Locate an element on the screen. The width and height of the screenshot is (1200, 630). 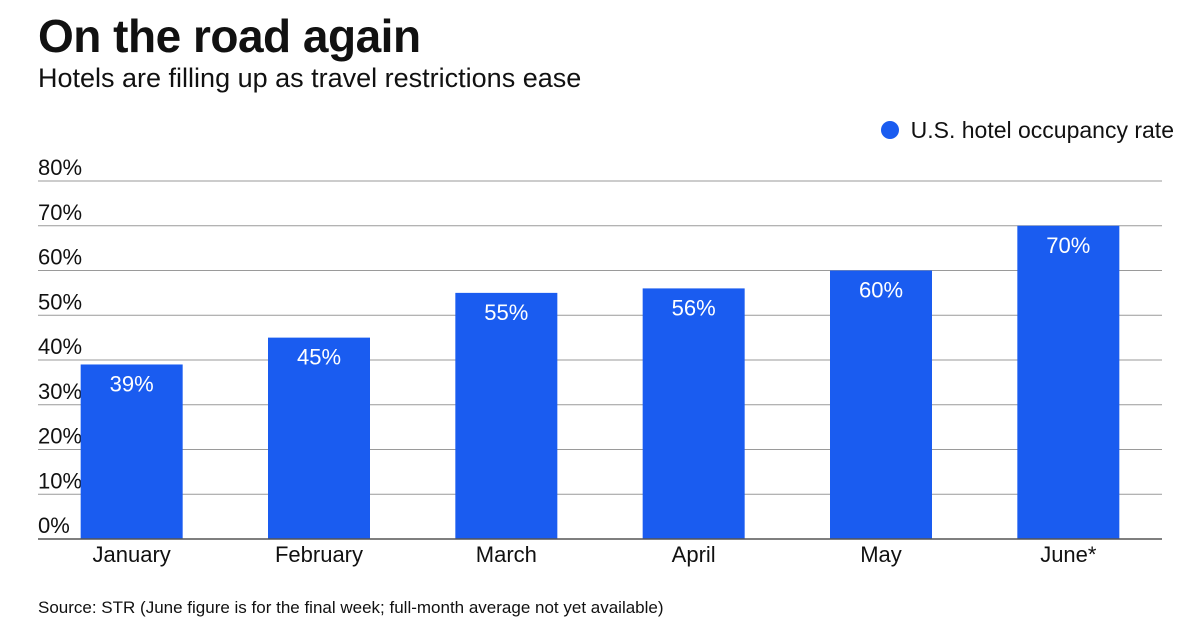
y-tick-label: 10% is located at coordinates (60, 480).